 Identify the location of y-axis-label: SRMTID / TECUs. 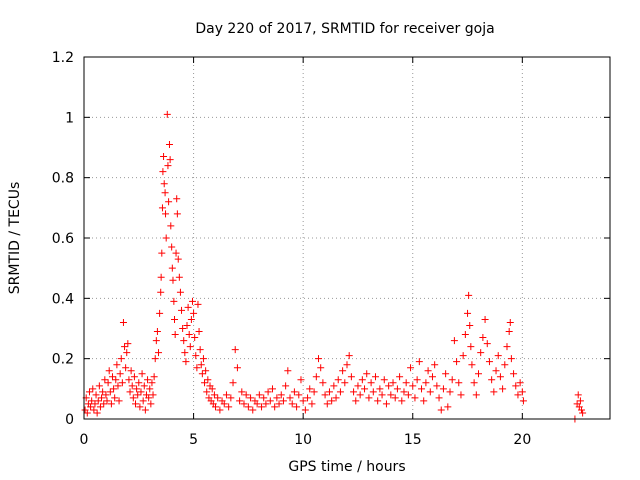
(15, 238).